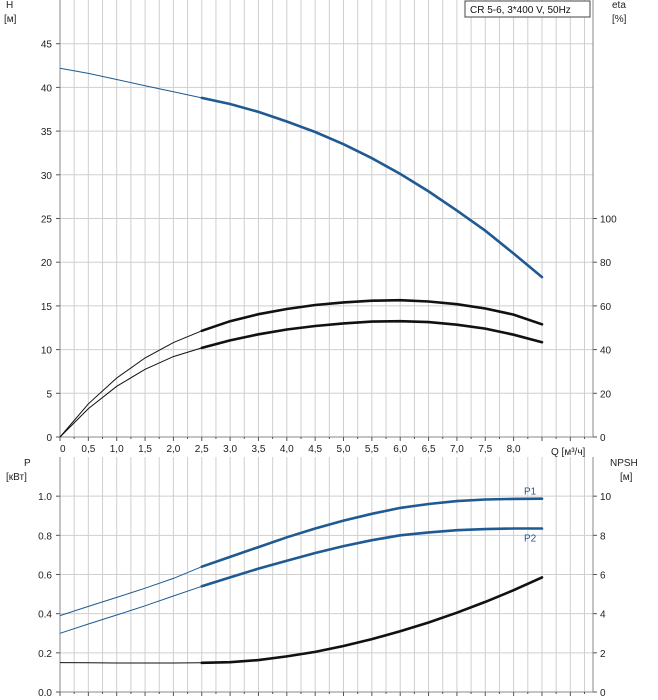 This screenshot has height=700, width=658. I want to click on h-axis-label-line2: [м], so click(10, 19).